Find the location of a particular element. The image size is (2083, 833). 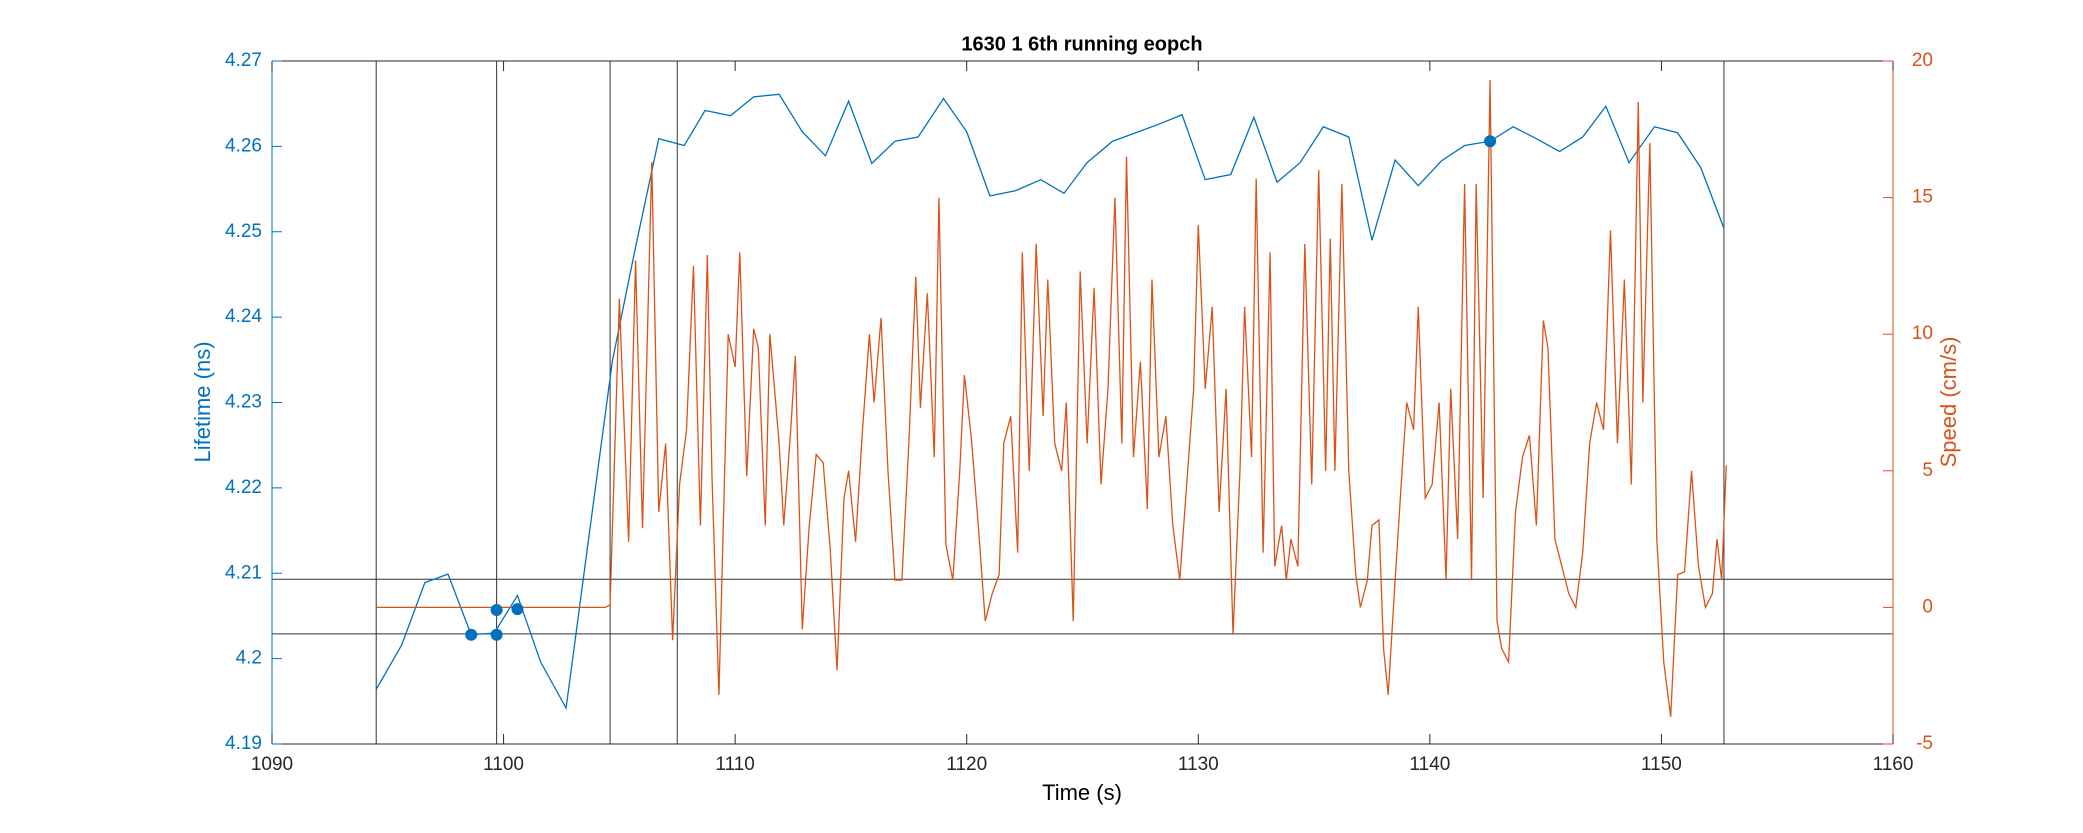

y2-tick-label: 20 is located at coordinates (1922, 60).